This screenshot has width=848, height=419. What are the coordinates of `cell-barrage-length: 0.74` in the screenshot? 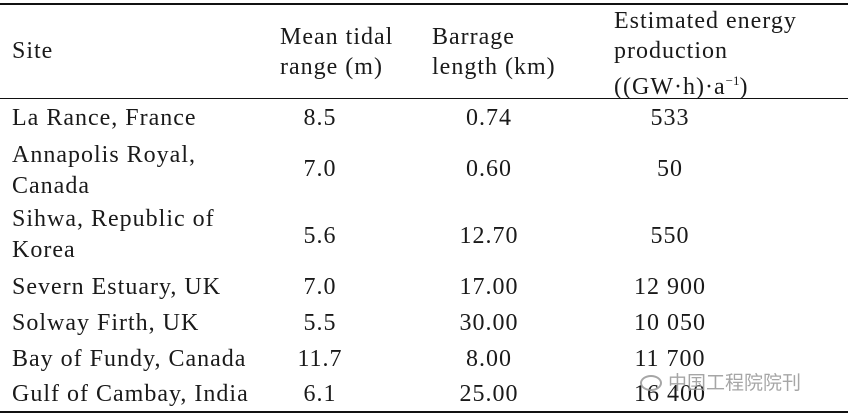 It's located at (489, 118).